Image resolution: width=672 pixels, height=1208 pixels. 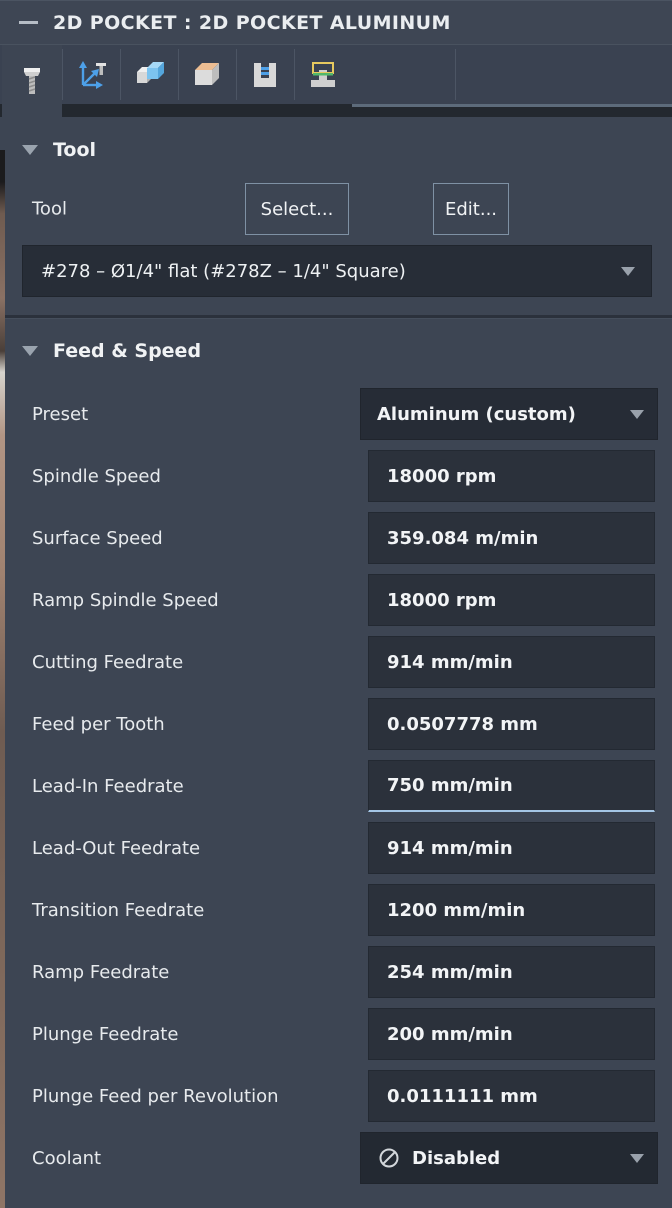 What do you see at coordinates (223, 271) in the screenshot?
I see `tool-dropdown-value: #278 – Ø1/4" flat (#278Z – 1/4" Square)` at bounding box center [223, 271].